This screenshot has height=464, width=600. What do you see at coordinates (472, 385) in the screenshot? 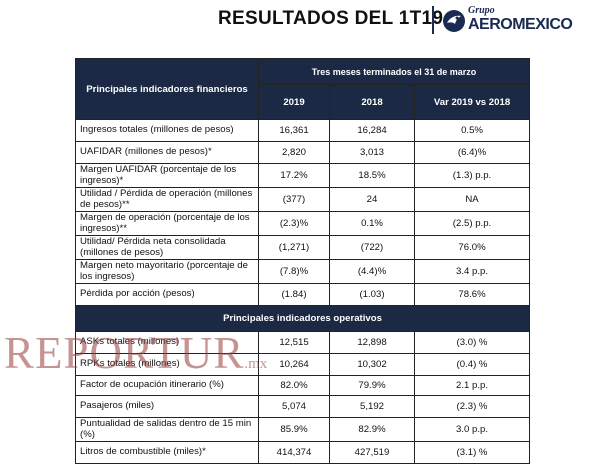
I see `value-variation: 2.1 p.p.` at bounding box center [472, 385].